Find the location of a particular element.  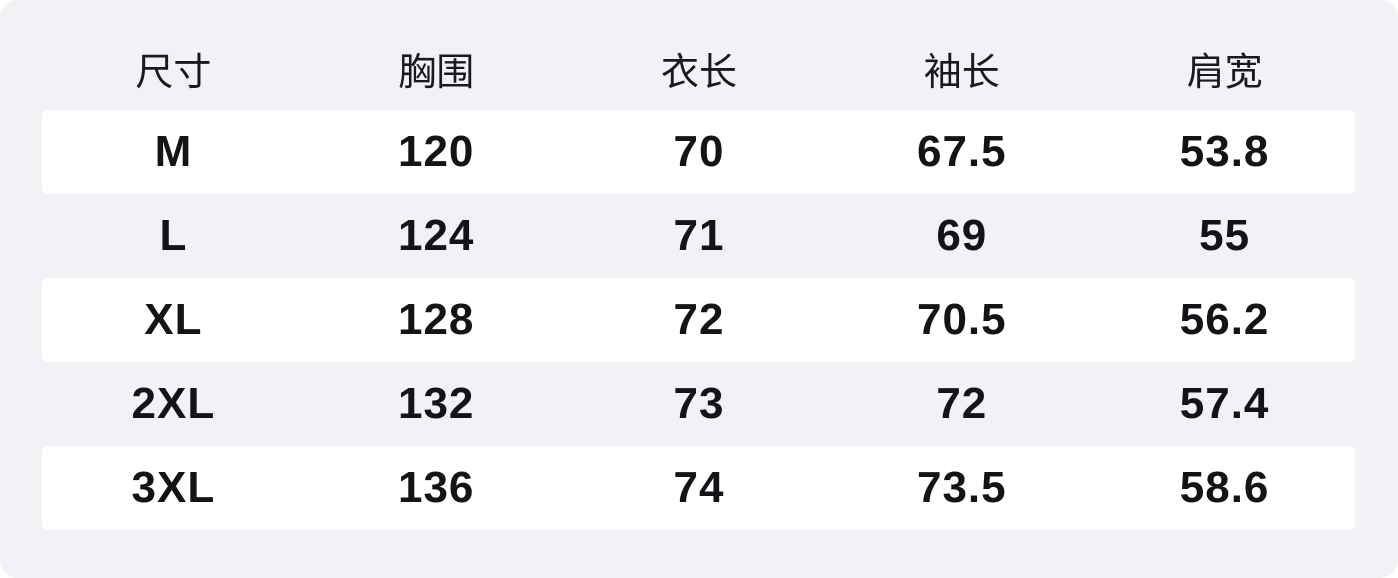

length-value: 72 is located at coordinates (699, 319).